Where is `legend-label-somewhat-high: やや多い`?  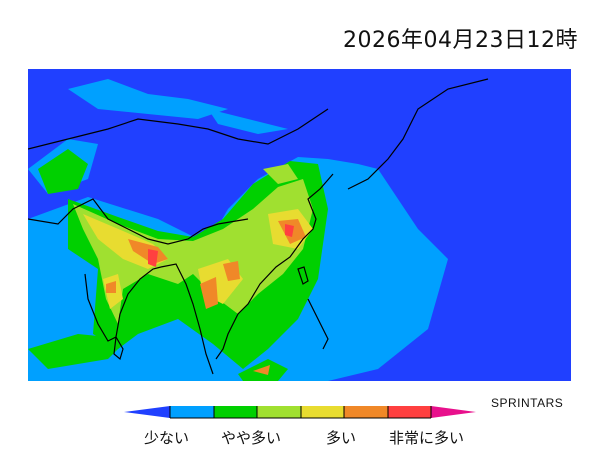 legend-label-somewhat-high: やや多い is located at coordinates (251, 438).